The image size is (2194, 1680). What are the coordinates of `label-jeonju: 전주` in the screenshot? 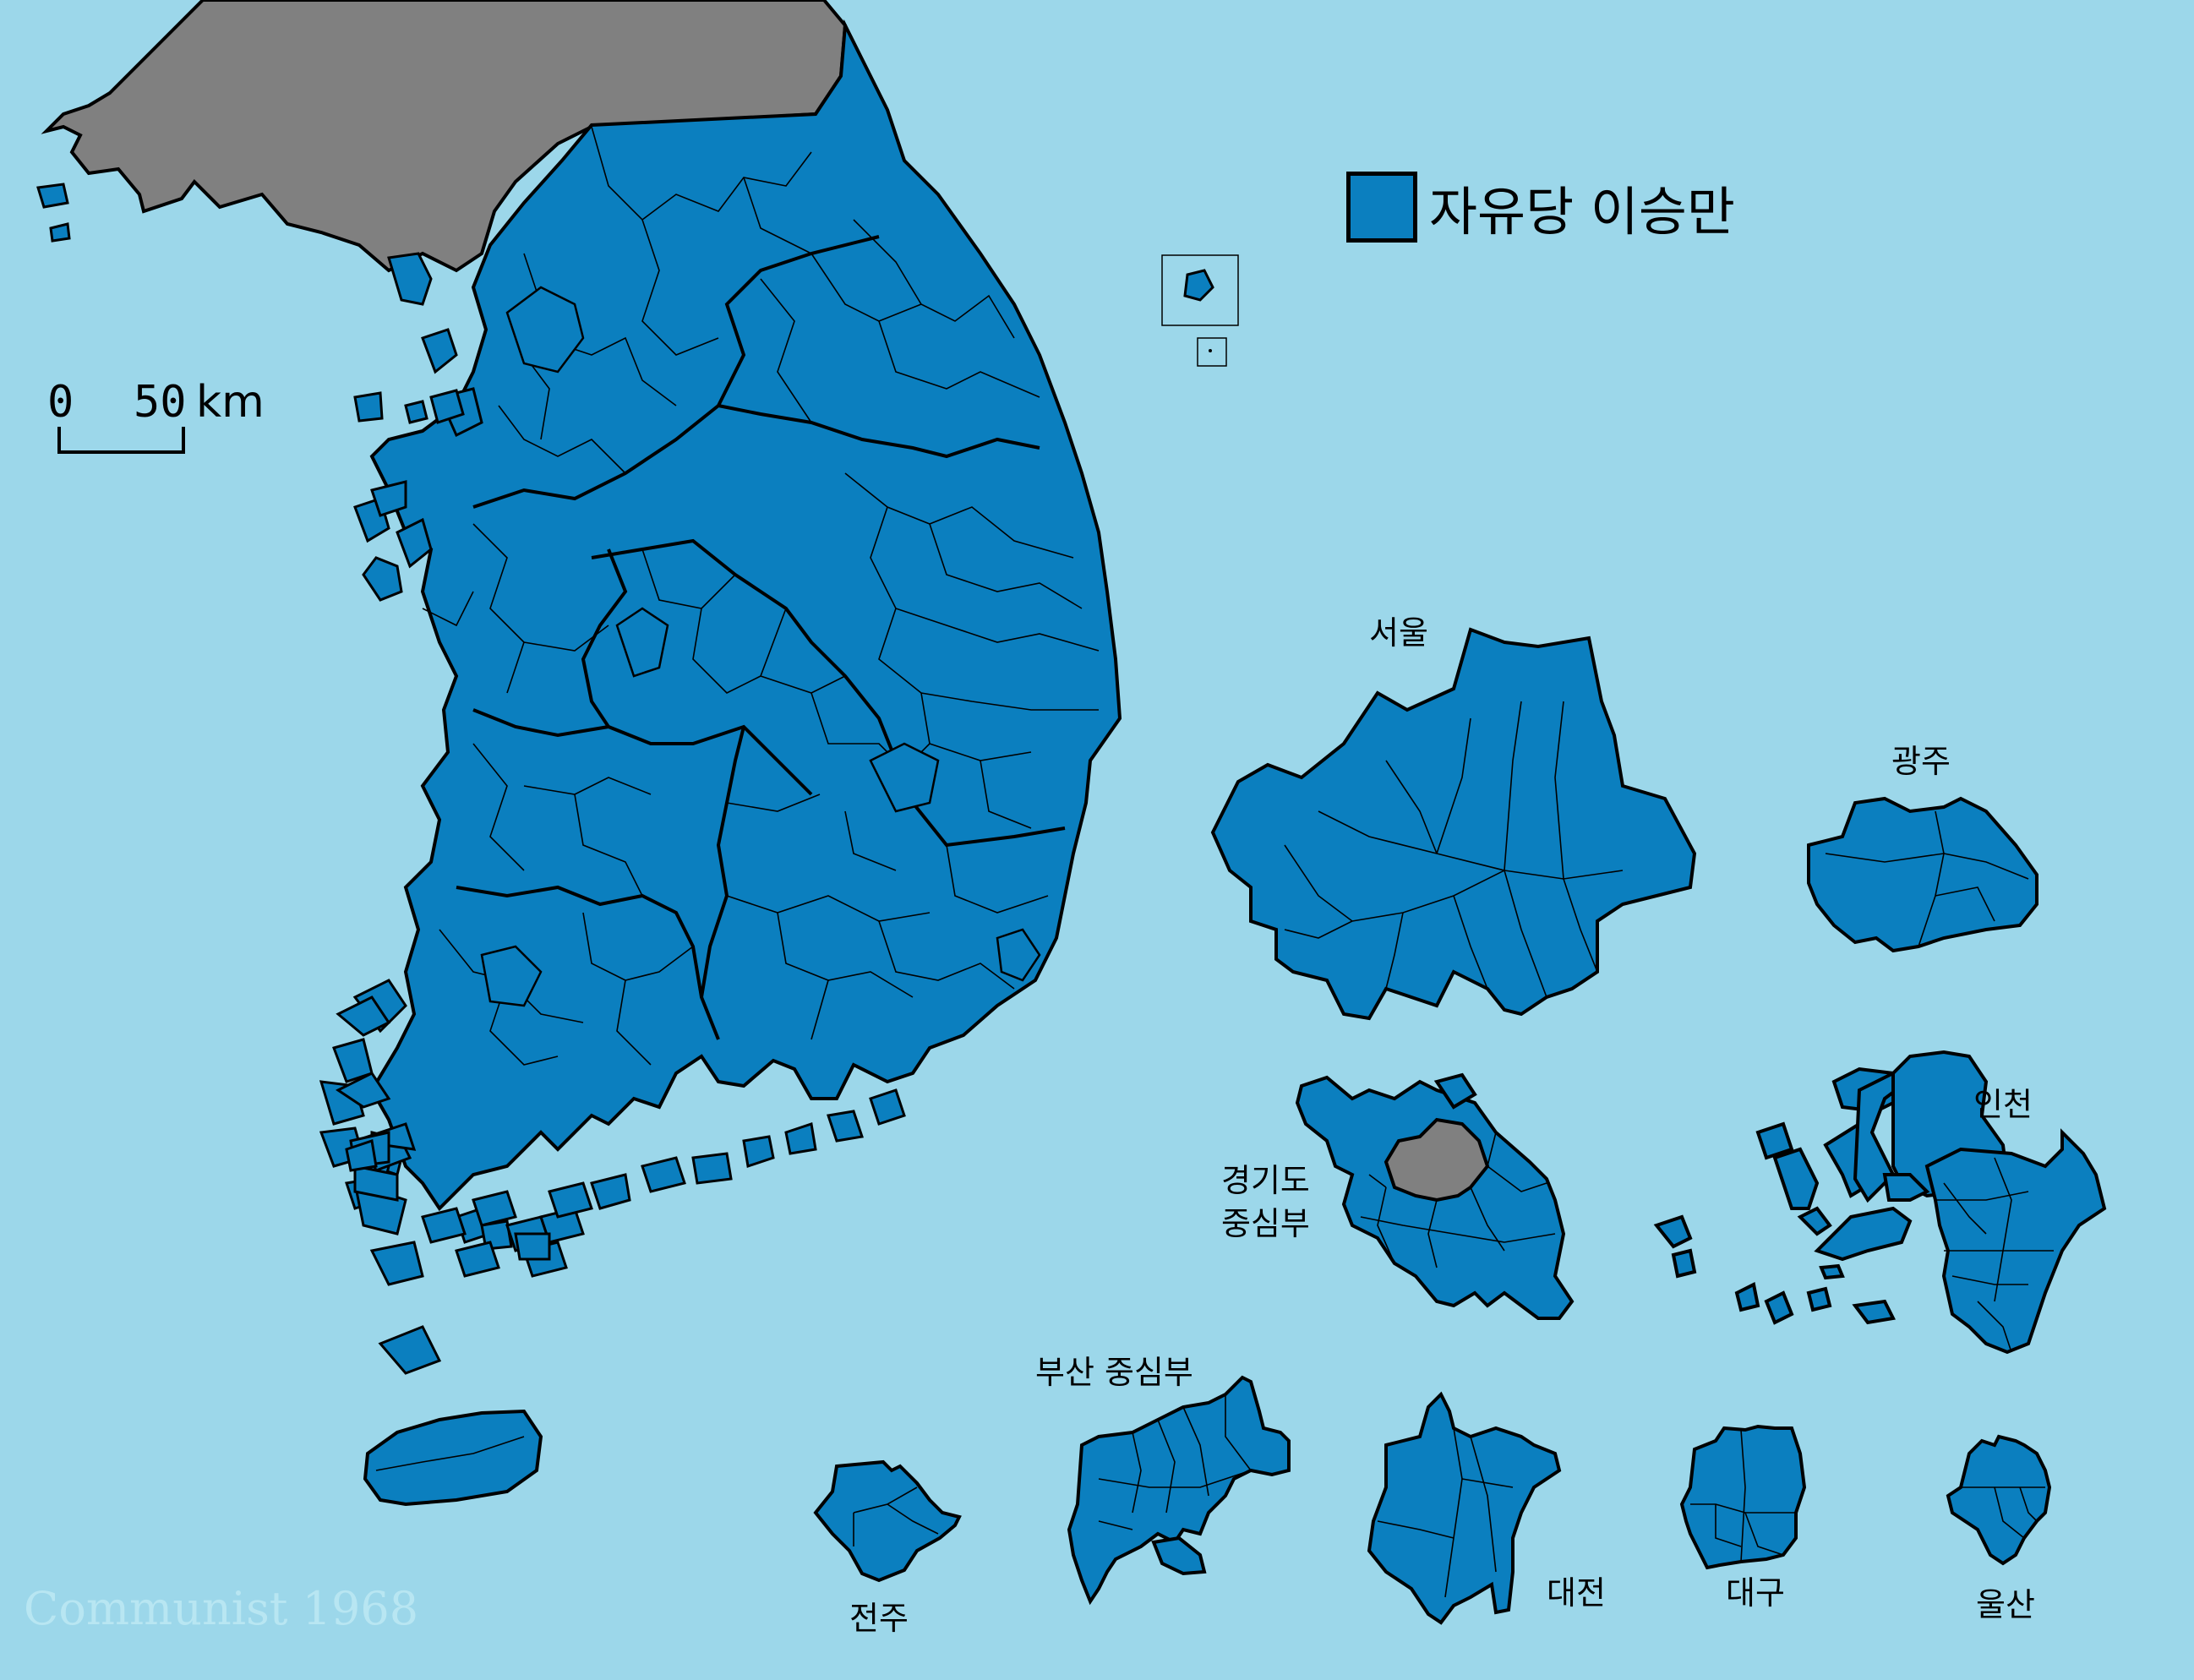 It's located at (879, 1618).